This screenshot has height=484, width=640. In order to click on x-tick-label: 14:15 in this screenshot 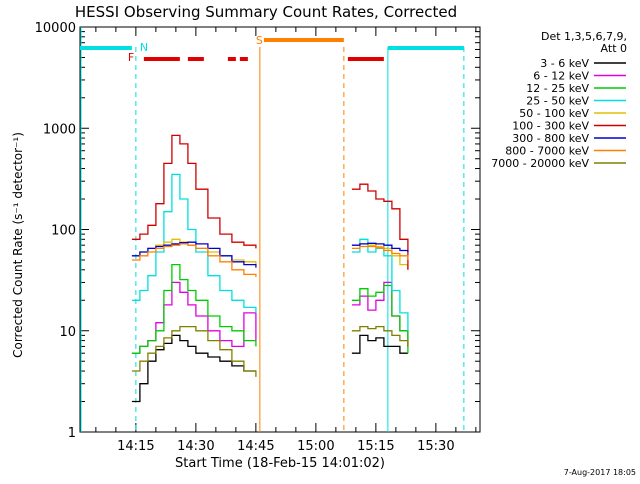, I will do `click(135, 446)`.